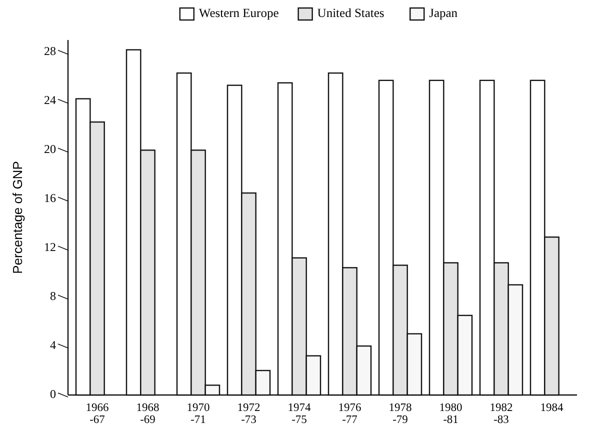  I want to click on legend-label: United States, so click(350, 13).